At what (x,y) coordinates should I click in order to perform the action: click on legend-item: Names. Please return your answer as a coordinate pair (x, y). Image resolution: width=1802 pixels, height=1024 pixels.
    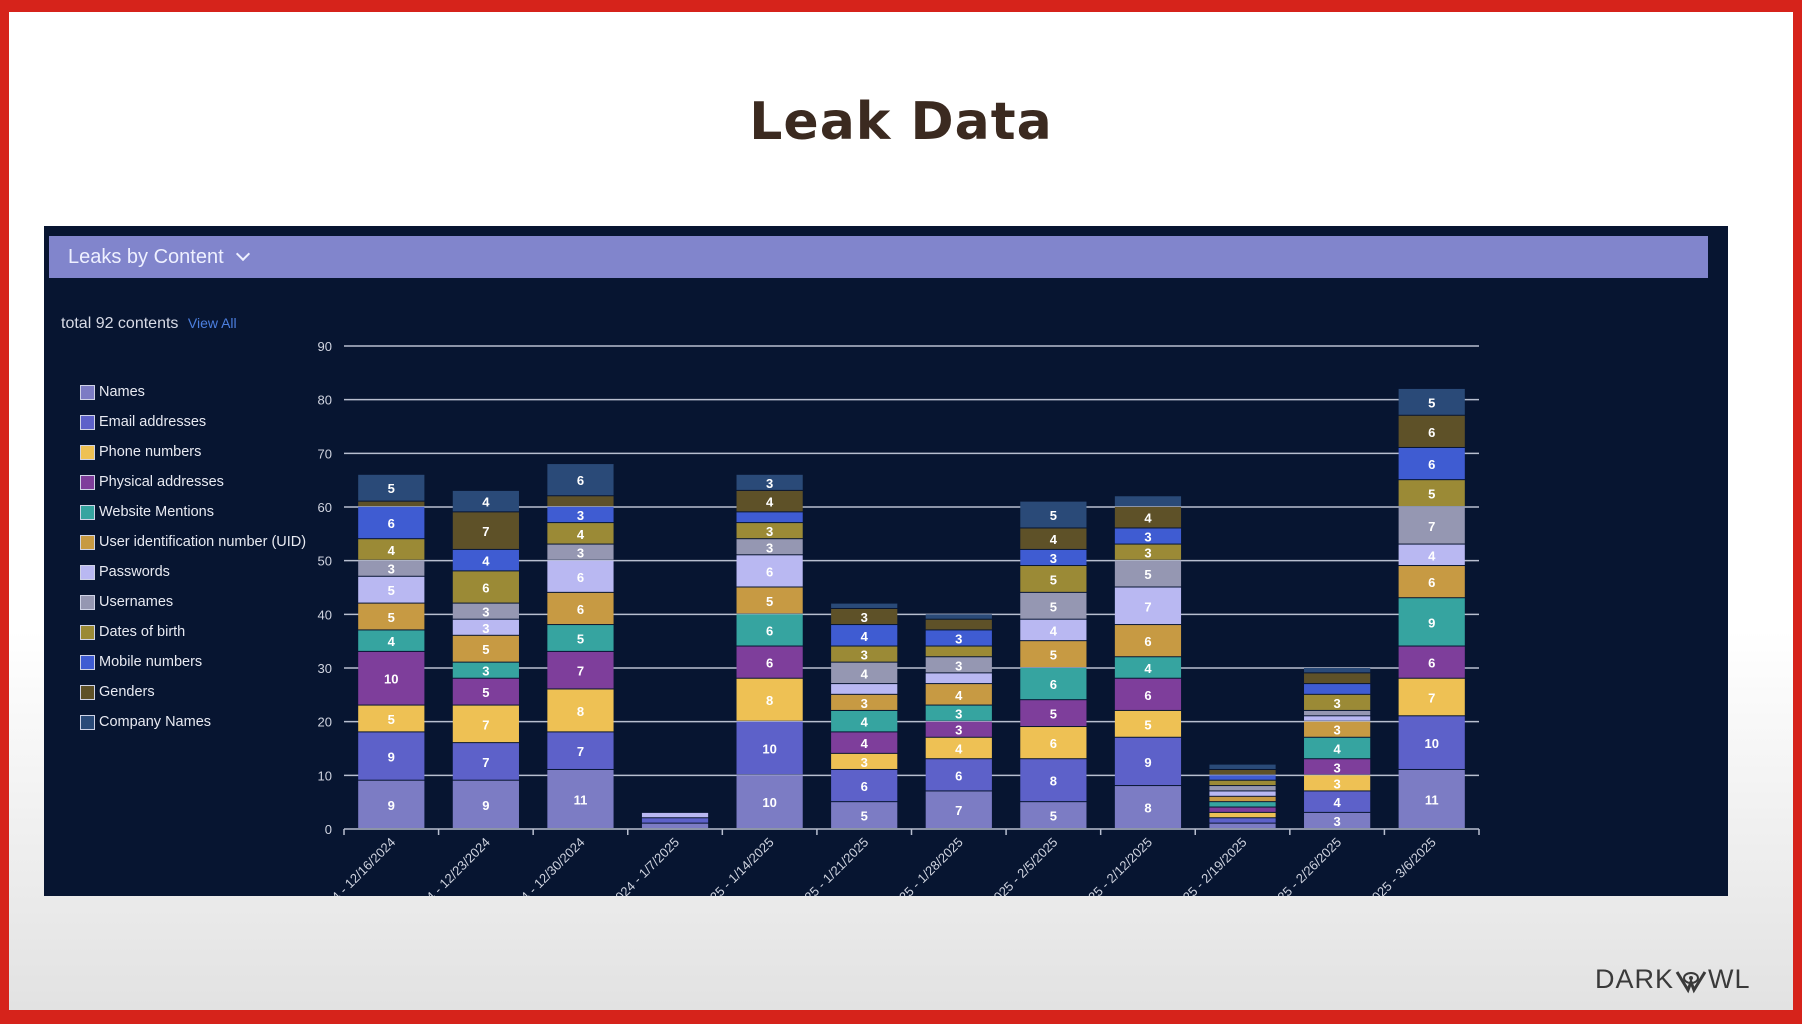
    Looking at the image, I should click on (193, 392).